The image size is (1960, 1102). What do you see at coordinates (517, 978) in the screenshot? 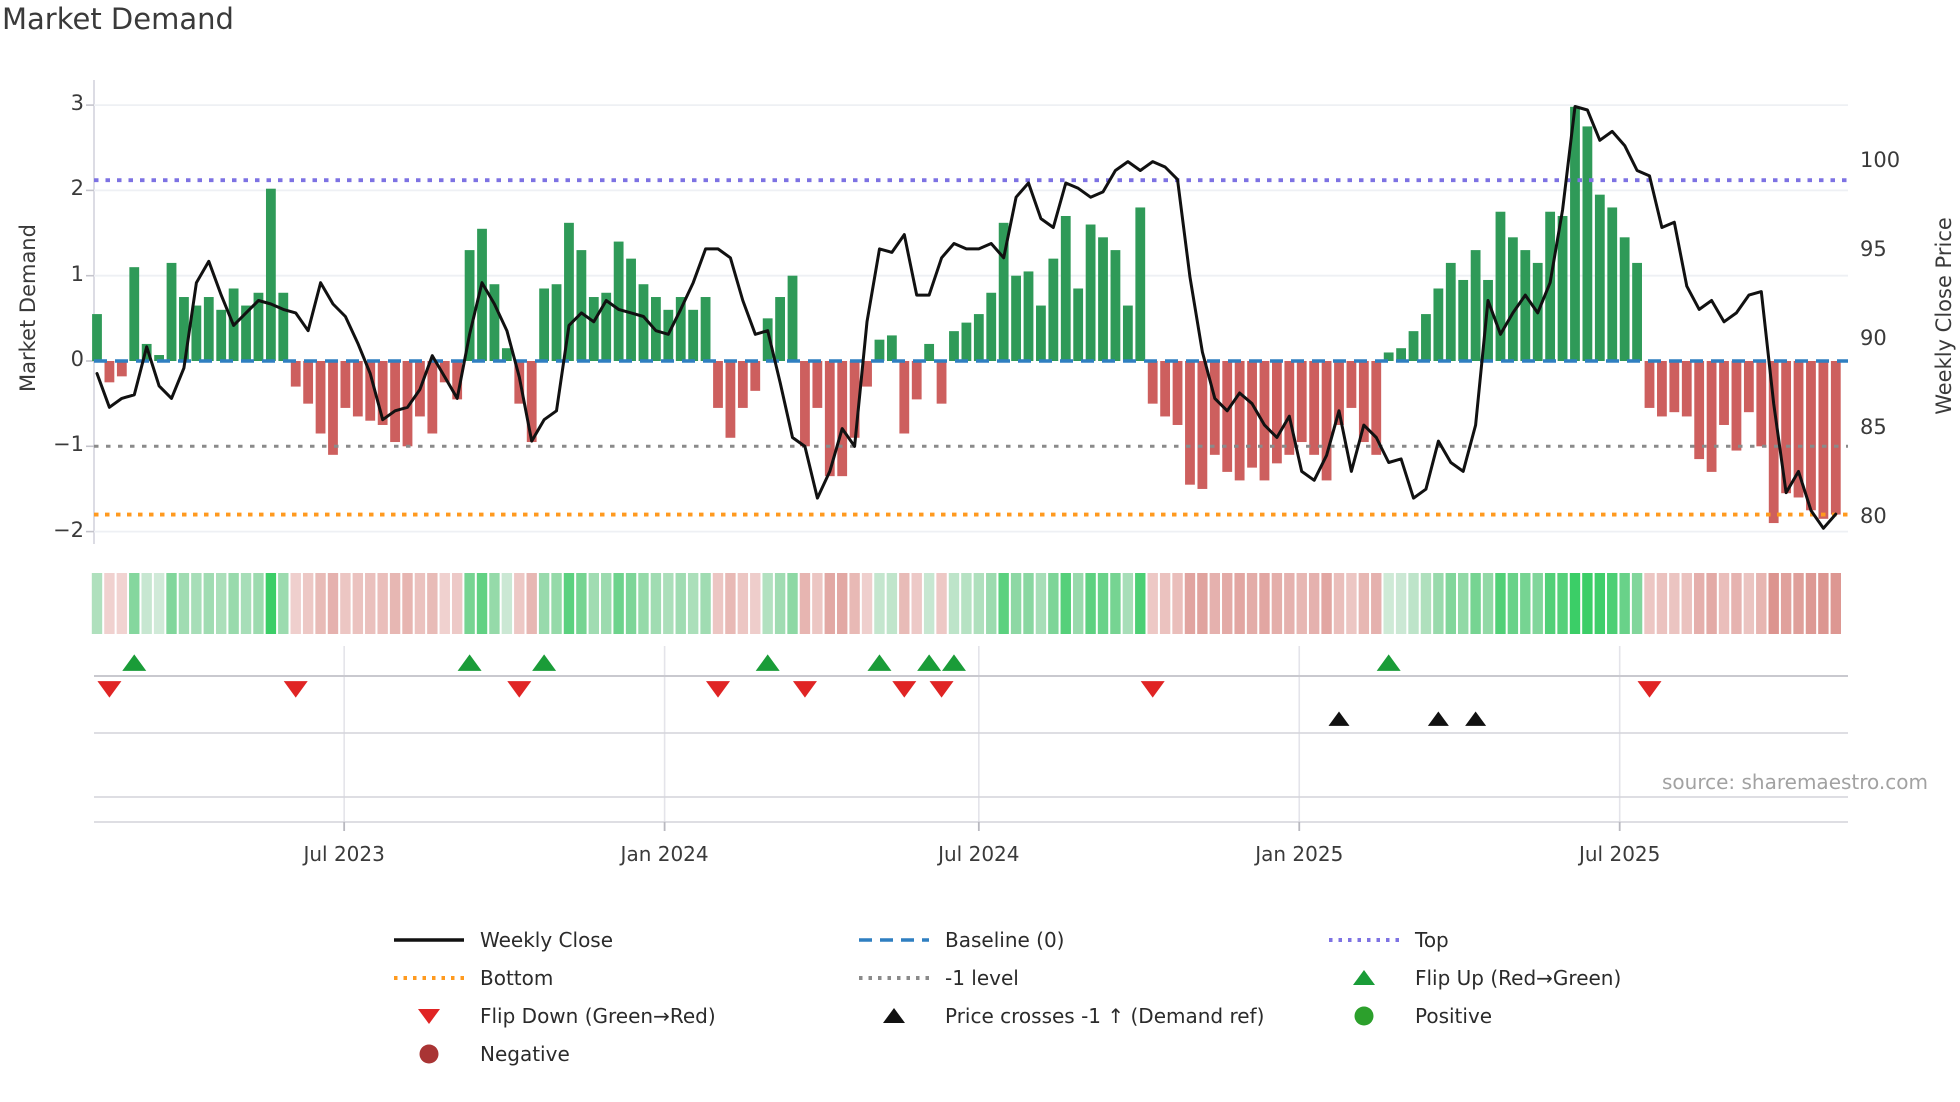
I see `legend-label: Bottom` at bounding box center [517, 978].